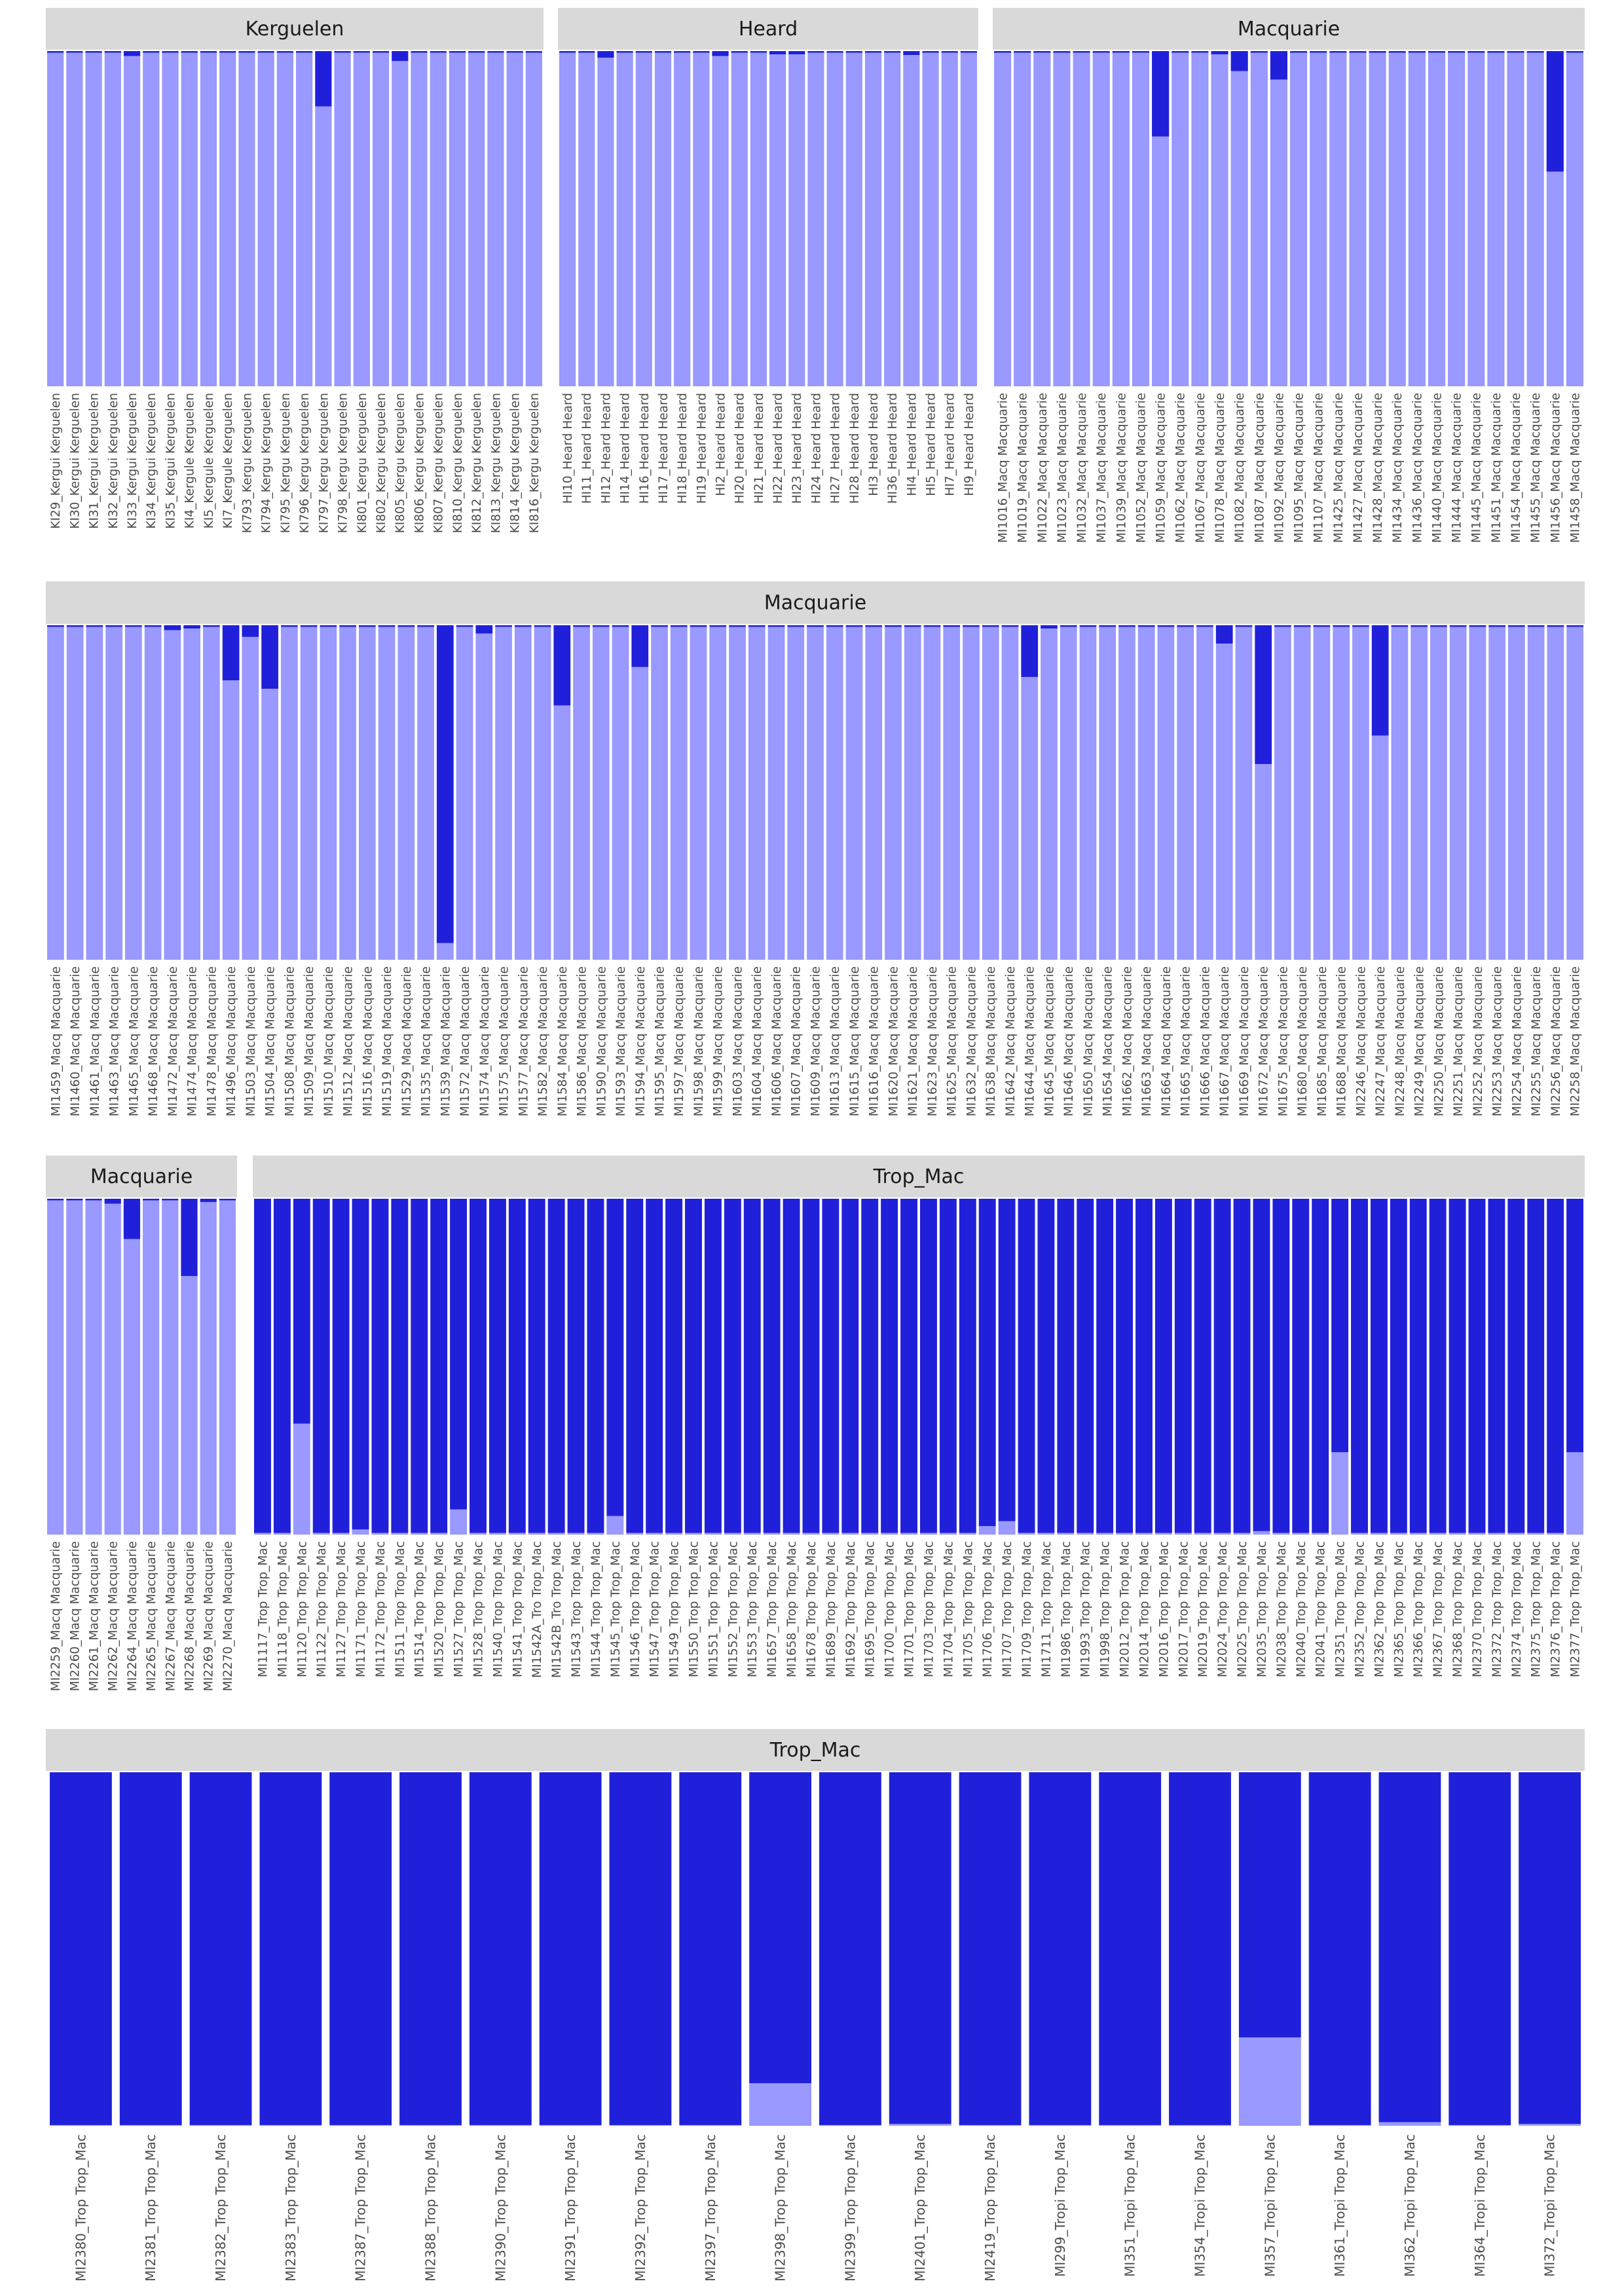  What do you see at coordinates (193, 1041) in the screenshot?
I see `tick-label: MI1474_Macq Macquarie` at bounding box center [193, 1041].